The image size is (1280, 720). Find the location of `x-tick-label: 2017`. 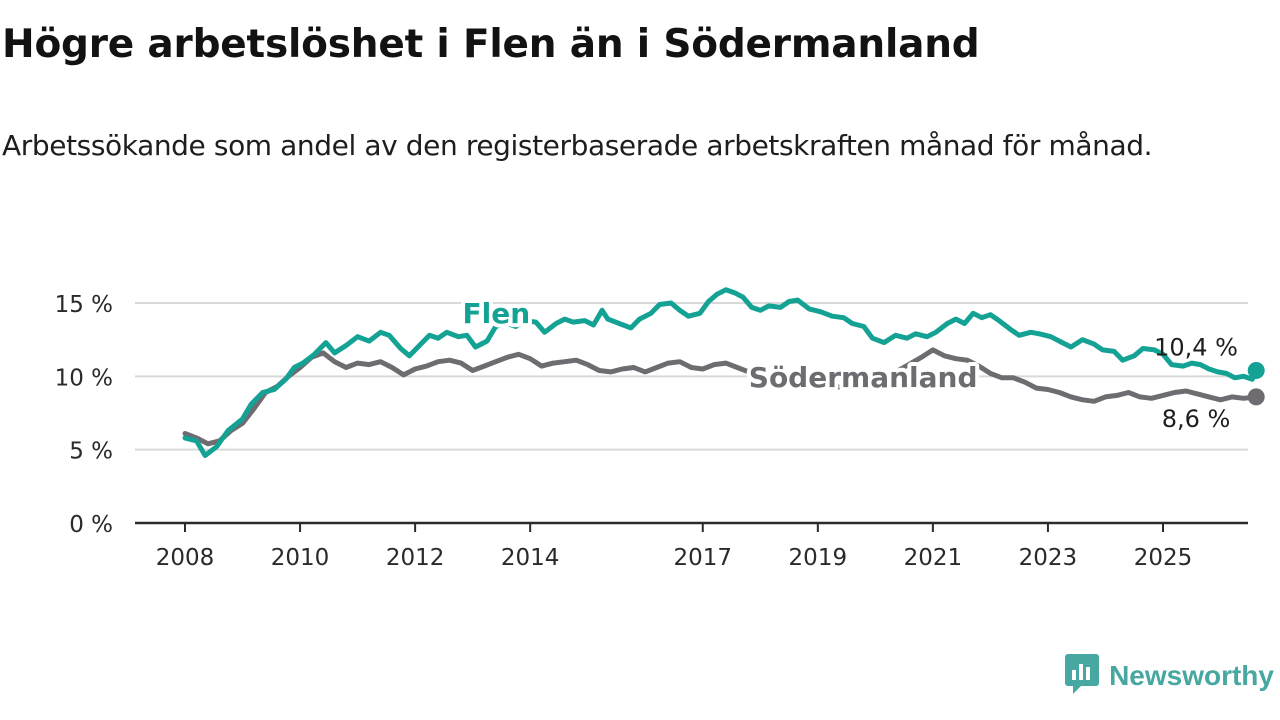

x-tick-label: 2017 is located at coordinates (702, 558).